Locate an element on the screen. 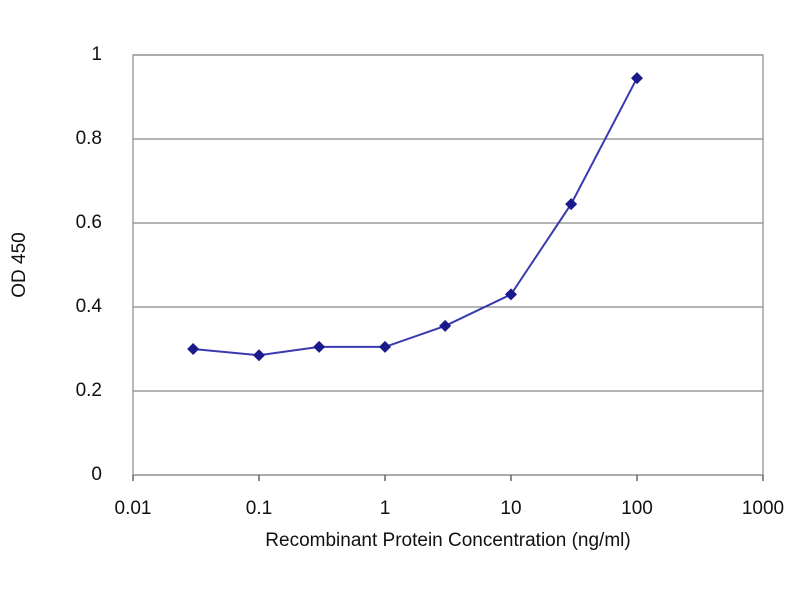 The image size is (800, 600). y-tick-label: 0.2 is located at coordinates (89, 390).